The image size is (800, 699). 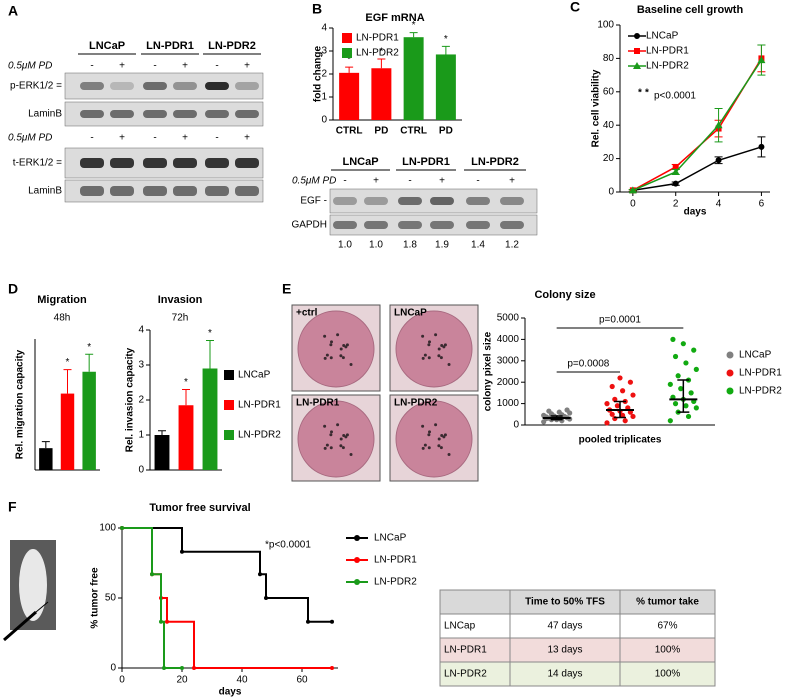 I want to click on y-tick-label: 5000, so click(x=508, y=318).